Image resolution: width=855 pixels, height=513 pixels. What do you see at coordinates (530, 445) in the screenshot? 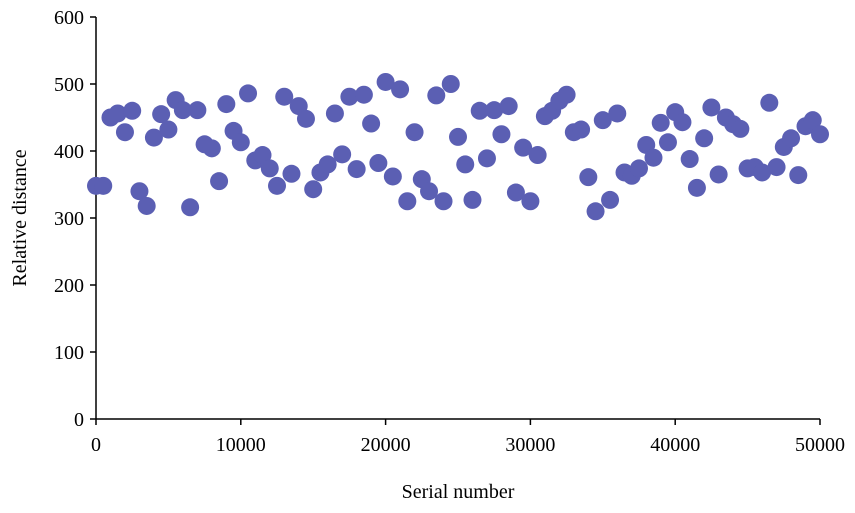
I see `x-tick-label: 30000` at bounding box center [530, 445].